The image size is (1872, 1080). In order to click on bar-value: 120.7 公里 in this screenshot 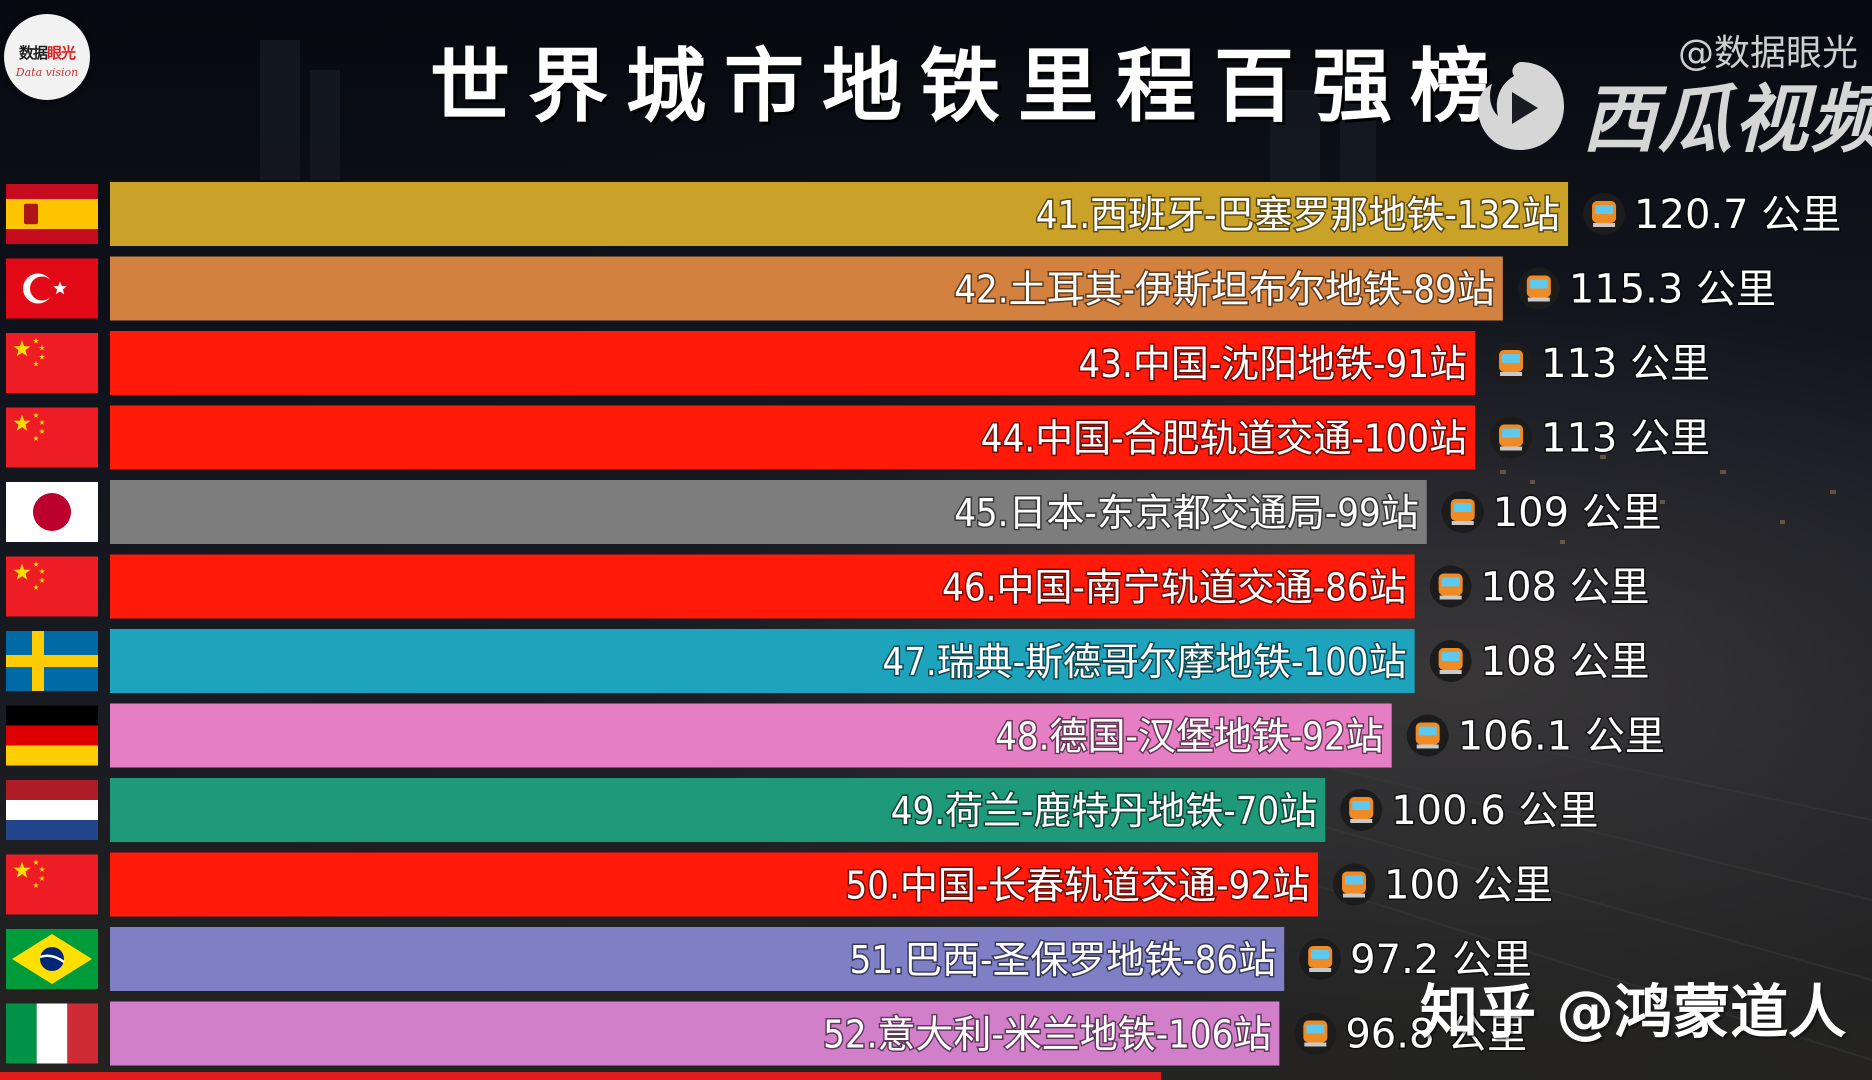, I will do `click(1737, 215)`.